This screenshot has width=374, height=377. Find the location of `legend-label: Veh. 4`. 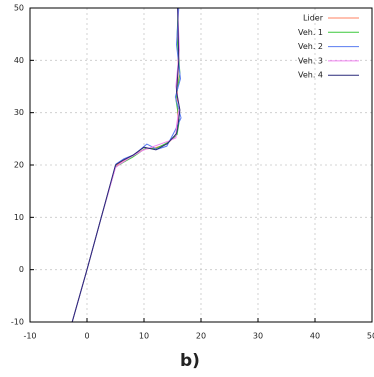

legend-label: Veh. 4 is located at coordinates (310, 75).